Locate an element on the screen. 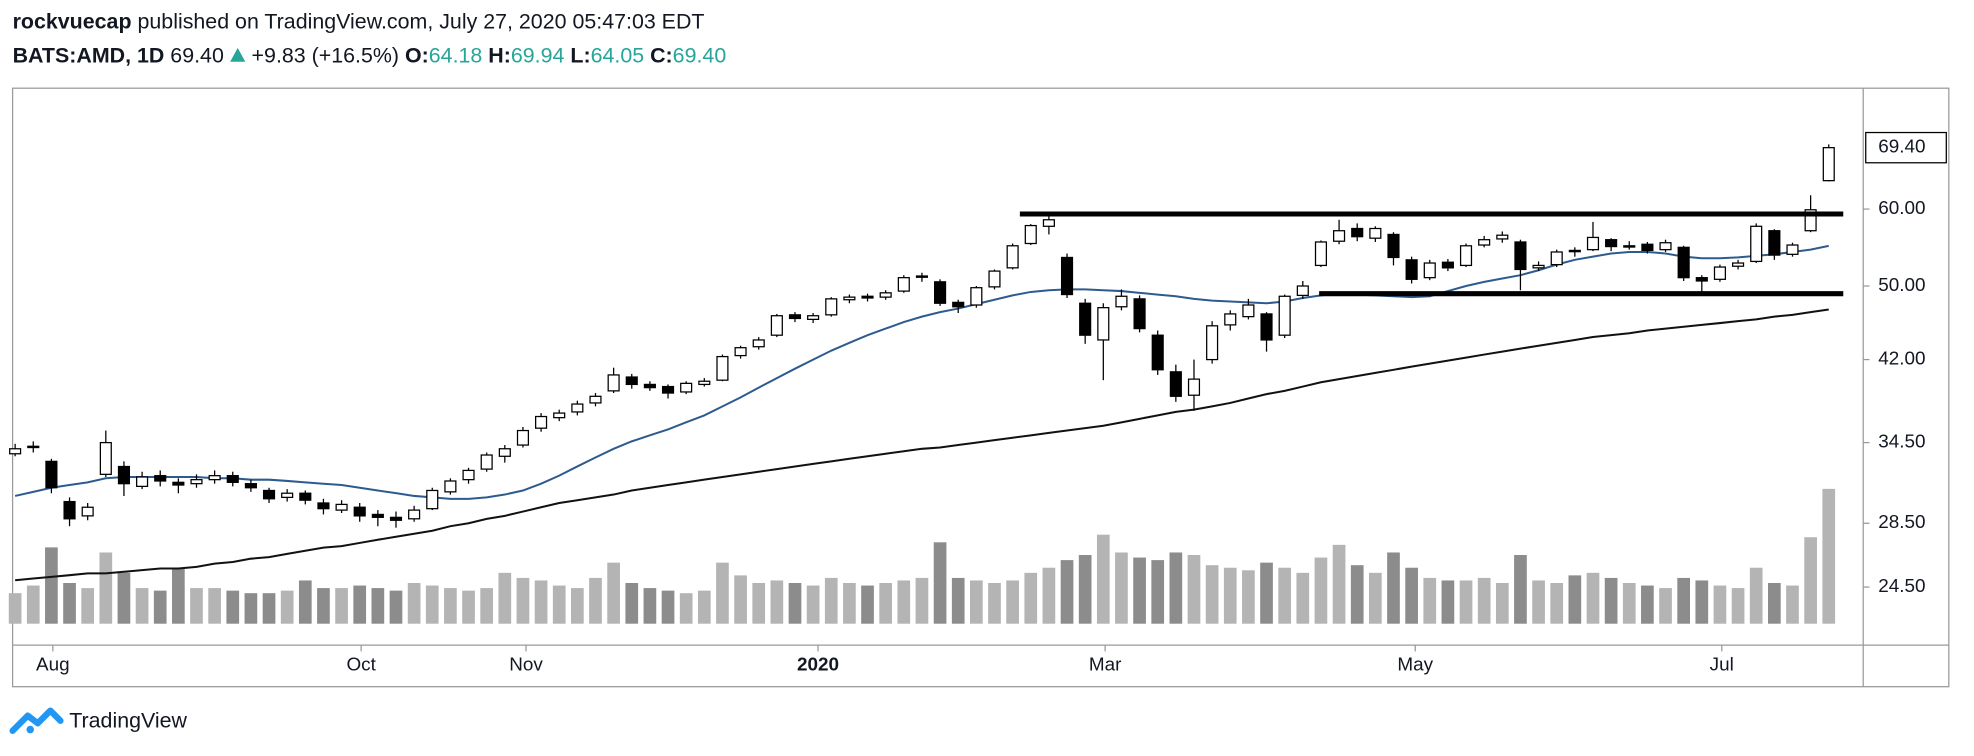 The width and height of the screenshot is (1974, 756). last-price: 69.40 is located at coordinates (197, 55).